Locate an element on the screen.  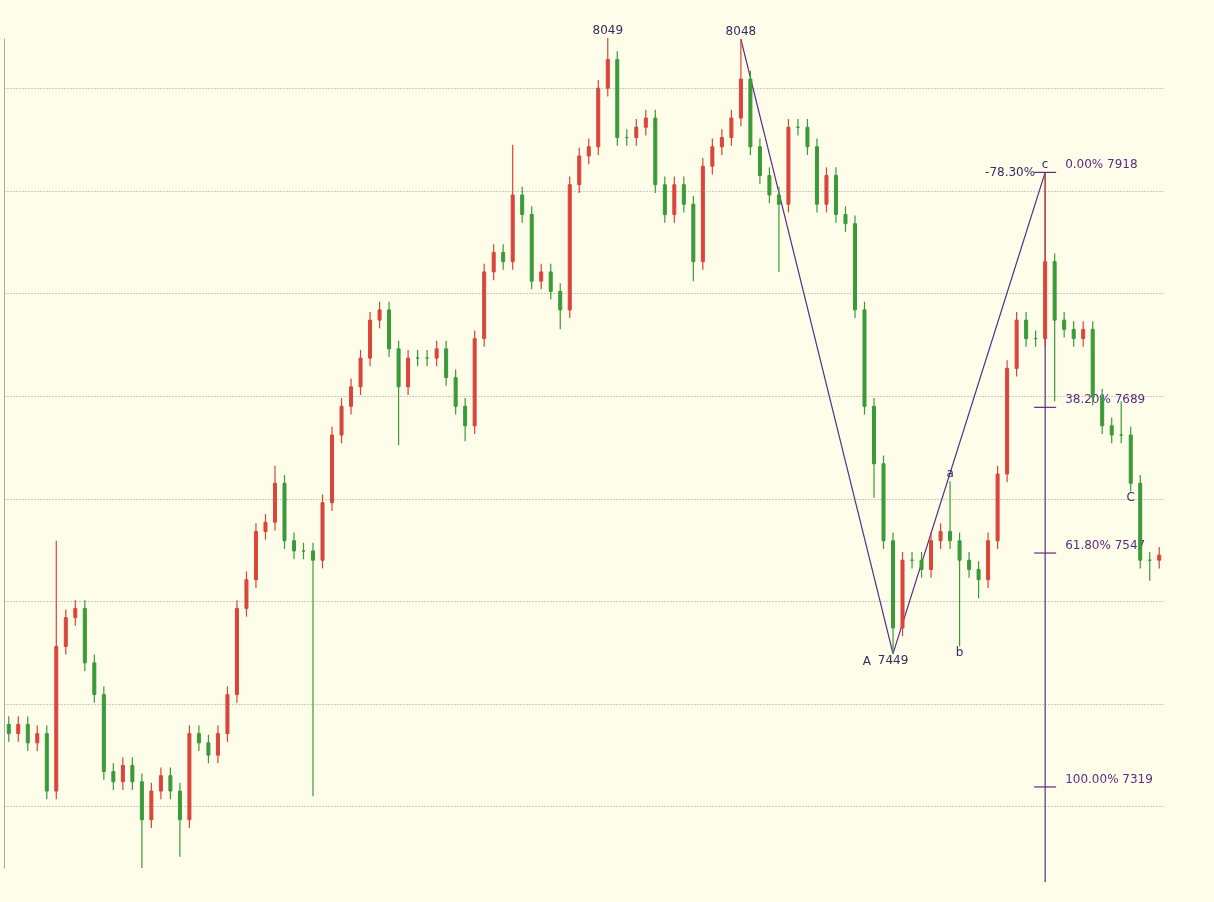
ref-line-label: 0.00% 7918 is located at coordinates (1101, 164).